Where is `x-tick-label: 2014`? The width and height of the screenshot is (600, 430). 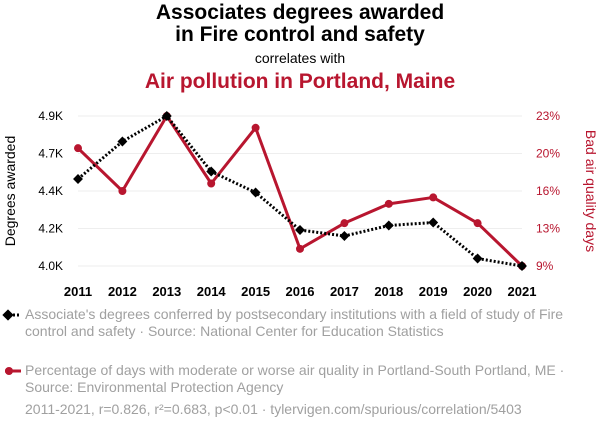
x-tick-label: 2014 is located at coordinates (212, 291).